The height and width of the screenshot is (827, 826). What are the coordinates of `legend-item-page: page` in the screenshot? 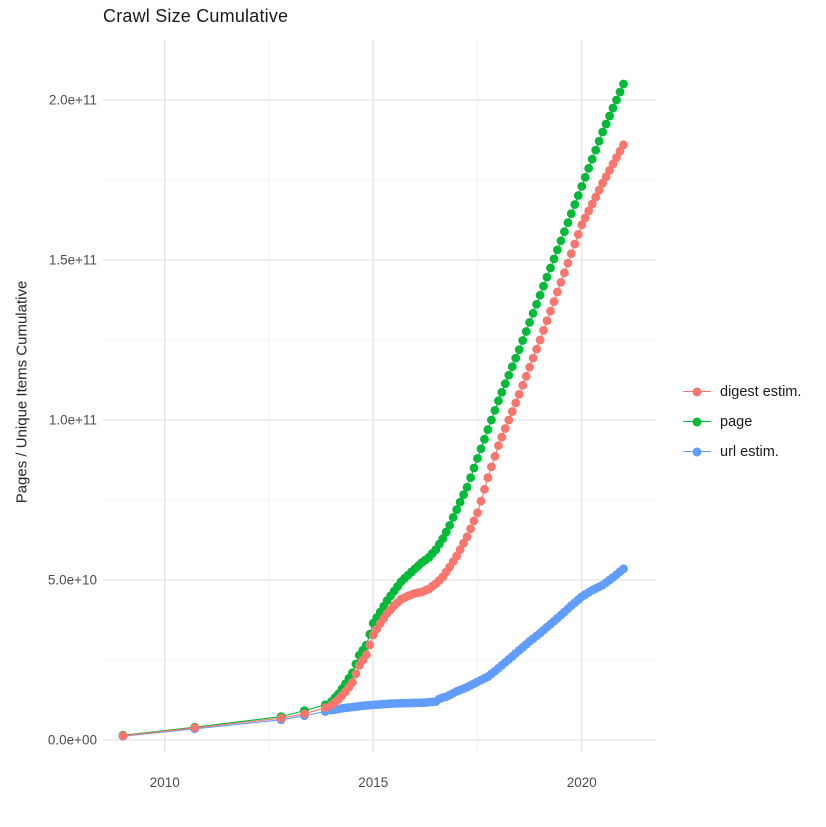 It's located at (742, 421).